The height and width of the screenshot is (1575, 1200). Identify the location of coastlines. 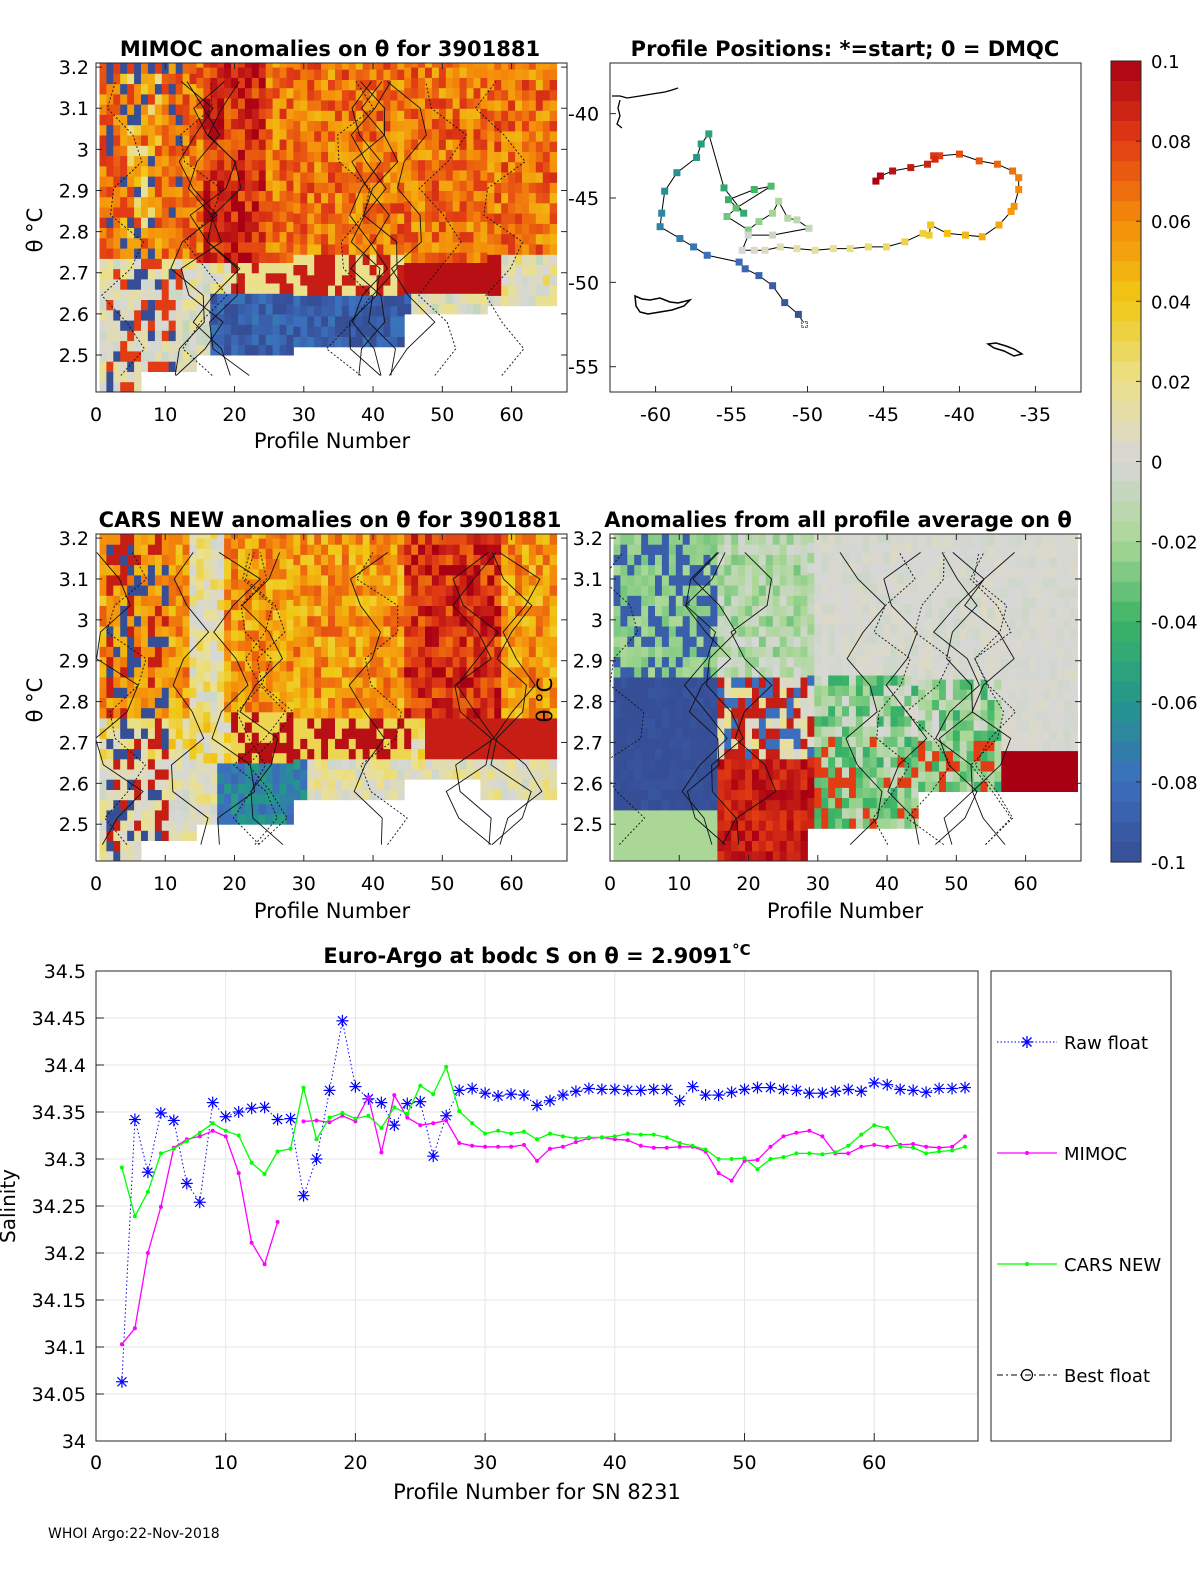
(818, 222).